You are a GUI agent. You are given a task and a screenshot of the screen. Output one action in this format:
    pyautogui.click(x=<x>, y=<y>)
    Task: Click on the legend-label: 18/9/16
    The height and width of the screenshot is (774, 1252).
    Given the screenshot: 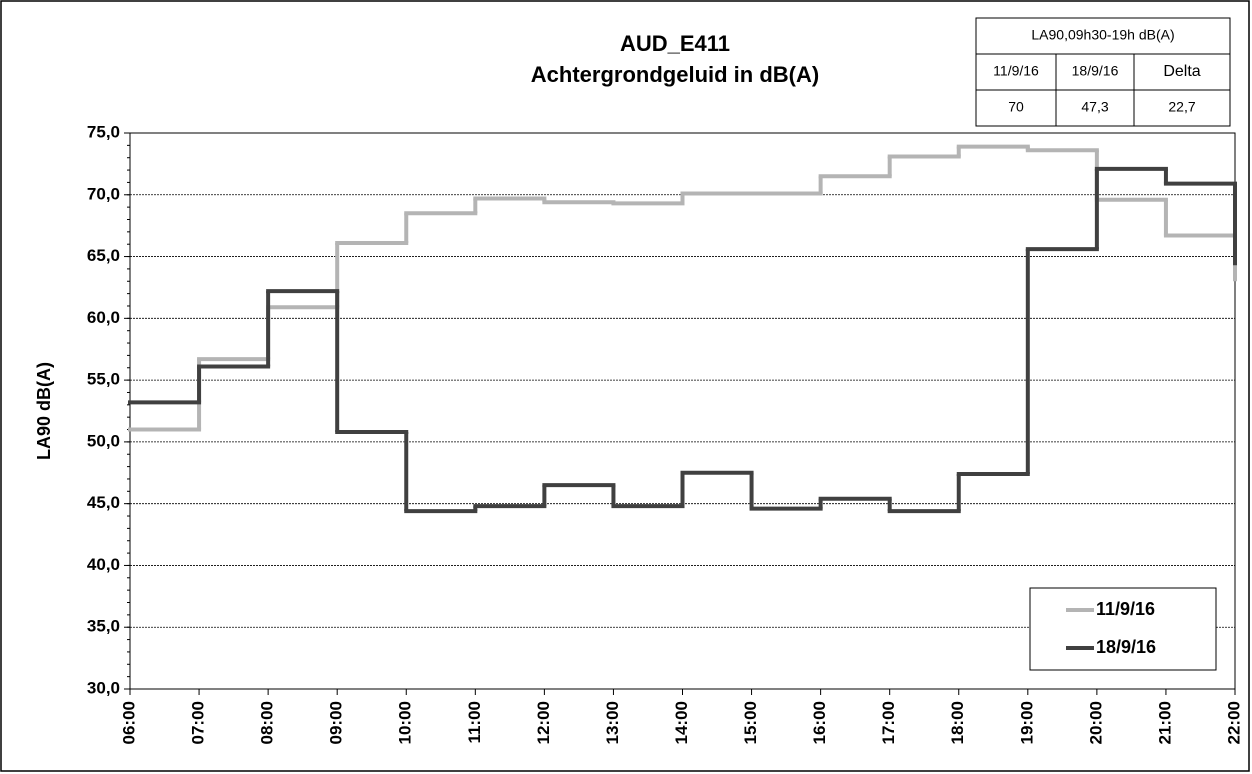 What is the action you would take?
    pyautogui.click(x=1126, y=647)
    